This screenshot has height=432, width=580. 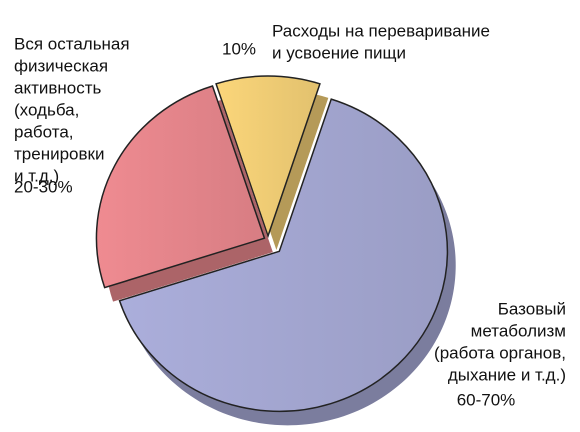 What do you see at coordinates (59, 153) in the screenshot?
I see `slice-label: тренировки` at bounding box center [59, 153].